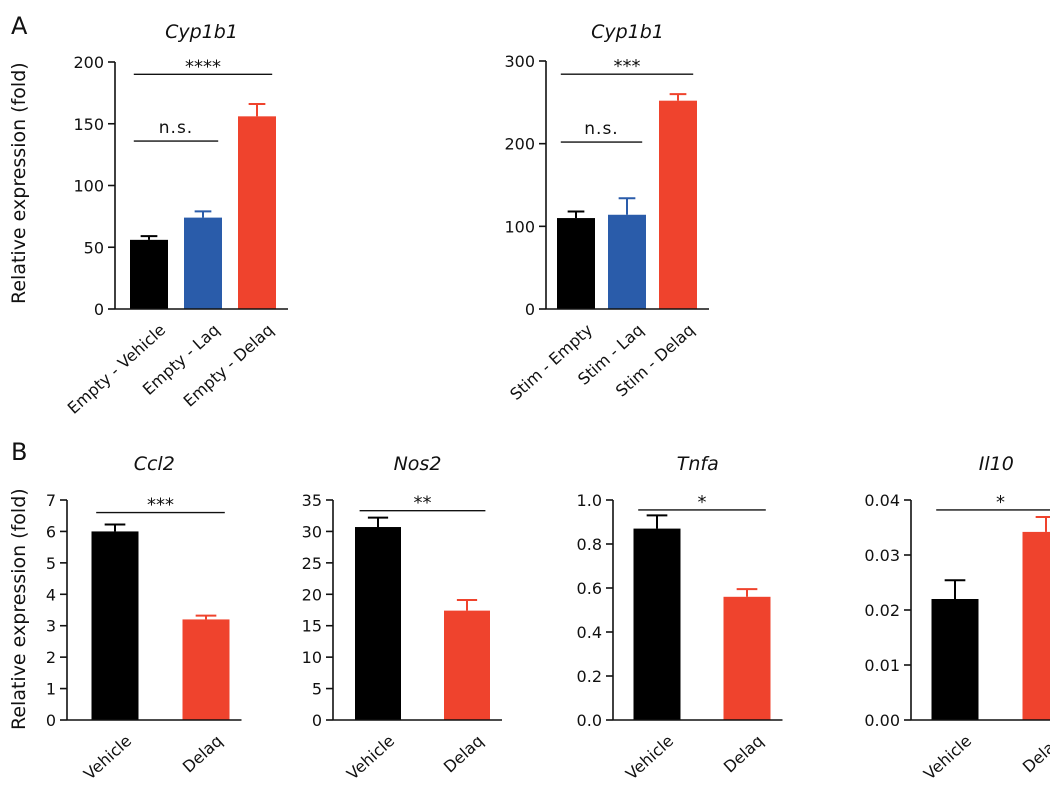 Image resolution: width=1050 pixels, height=786 pixels. Describe the element at coordinates (312, 626) in the screenshot. I see `y-tick-label: 15` at that location.